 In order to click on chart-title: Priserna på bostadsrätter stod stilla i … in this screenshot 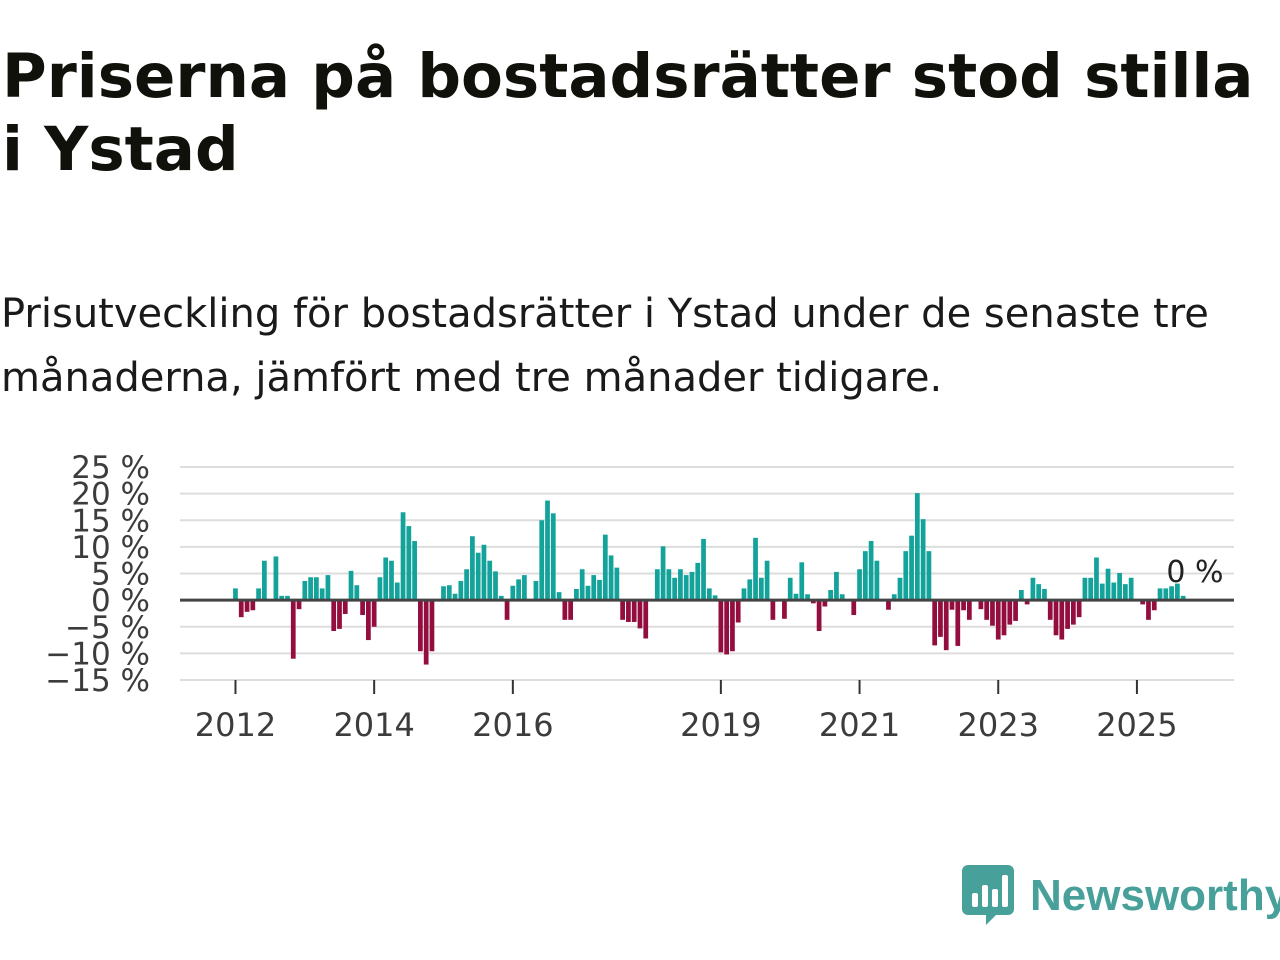, I will do `click(628, 113)`.